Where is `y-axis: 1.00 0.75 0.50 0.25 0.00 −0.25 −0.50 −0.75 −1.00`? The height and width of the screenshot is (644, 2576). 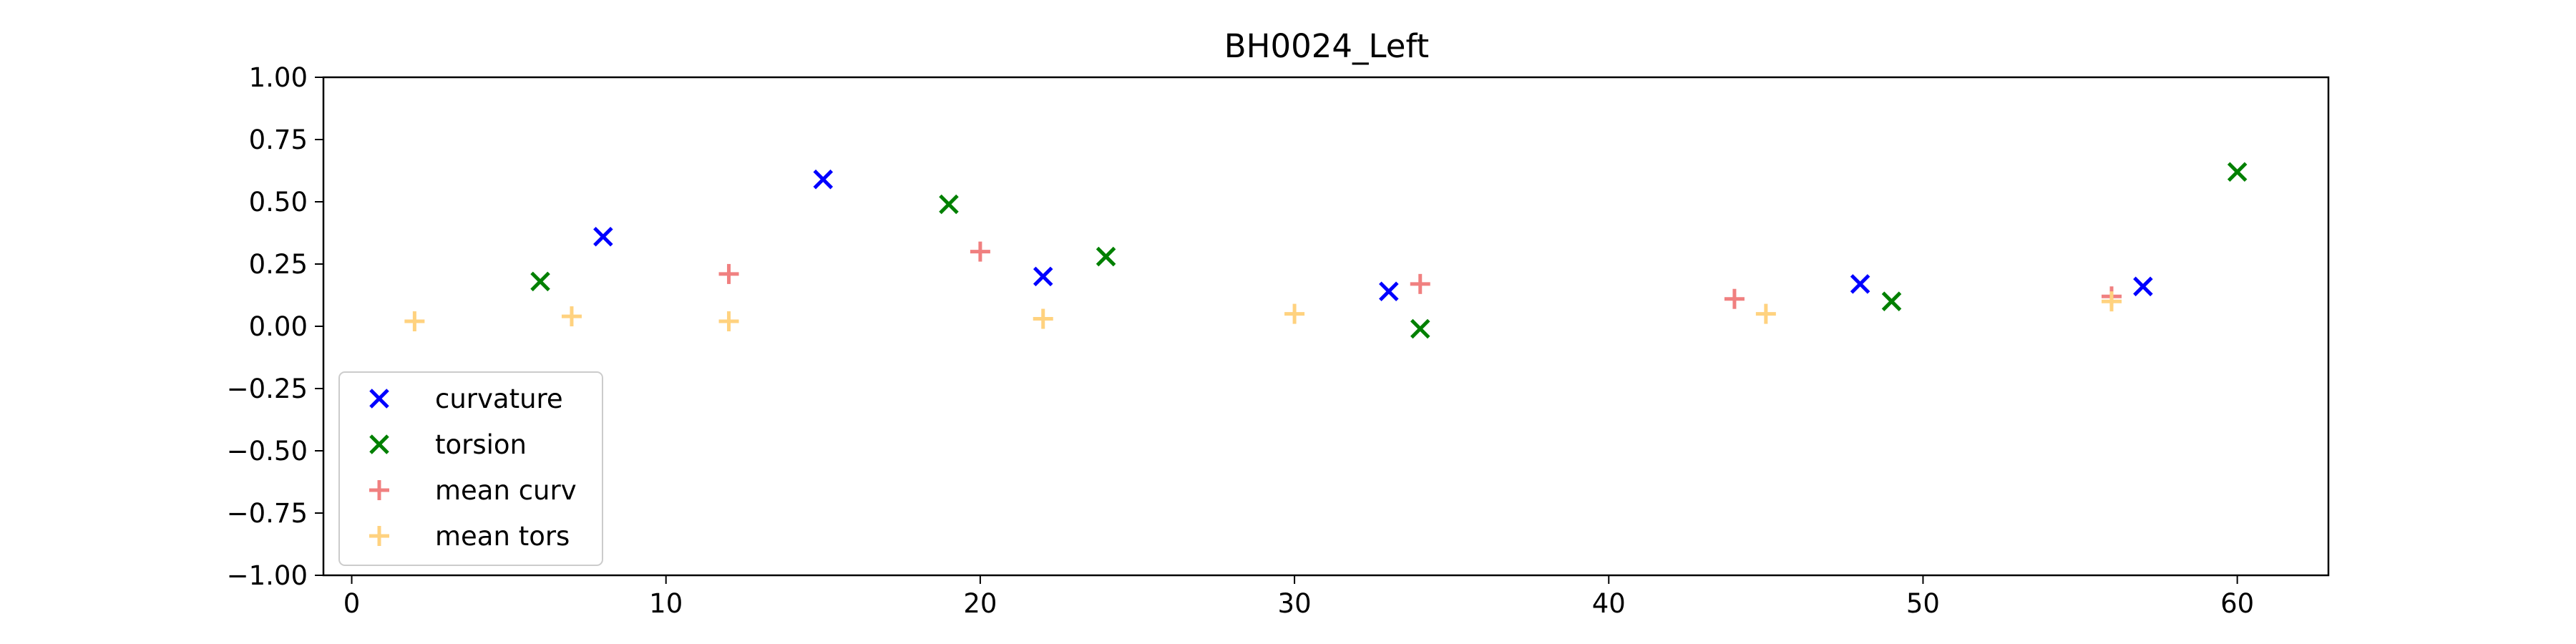 y-axis: 1.00 0.75 0.50 0.25 0.00 −0.25 −0.50 −0.75 −1.00 is located at coordinates (275, 326).